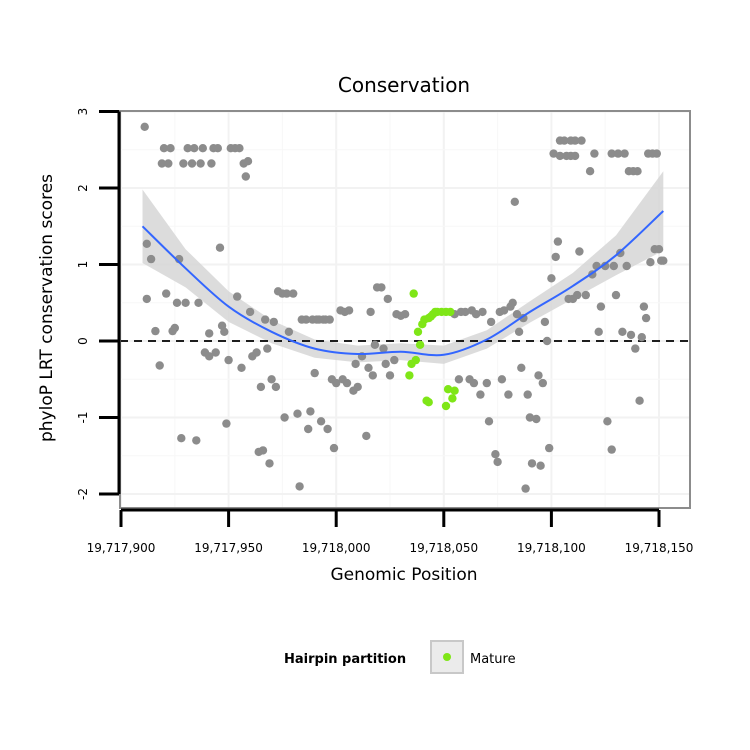  Describe the element at coordinates (443, 548) in the screenshot. I see `x-tick-label: 19,718,050` at that location.